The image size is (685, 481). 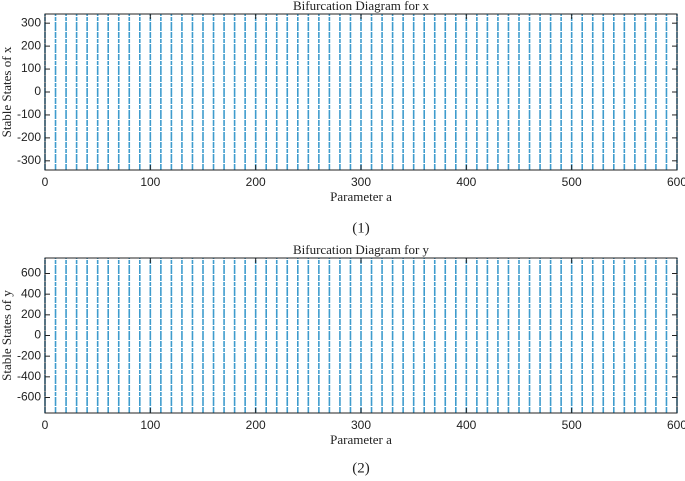 What do you see at coordinates (31, 22) in the screenshot?
I see `y-tick-label: 300` at bounding box center [31, 22].